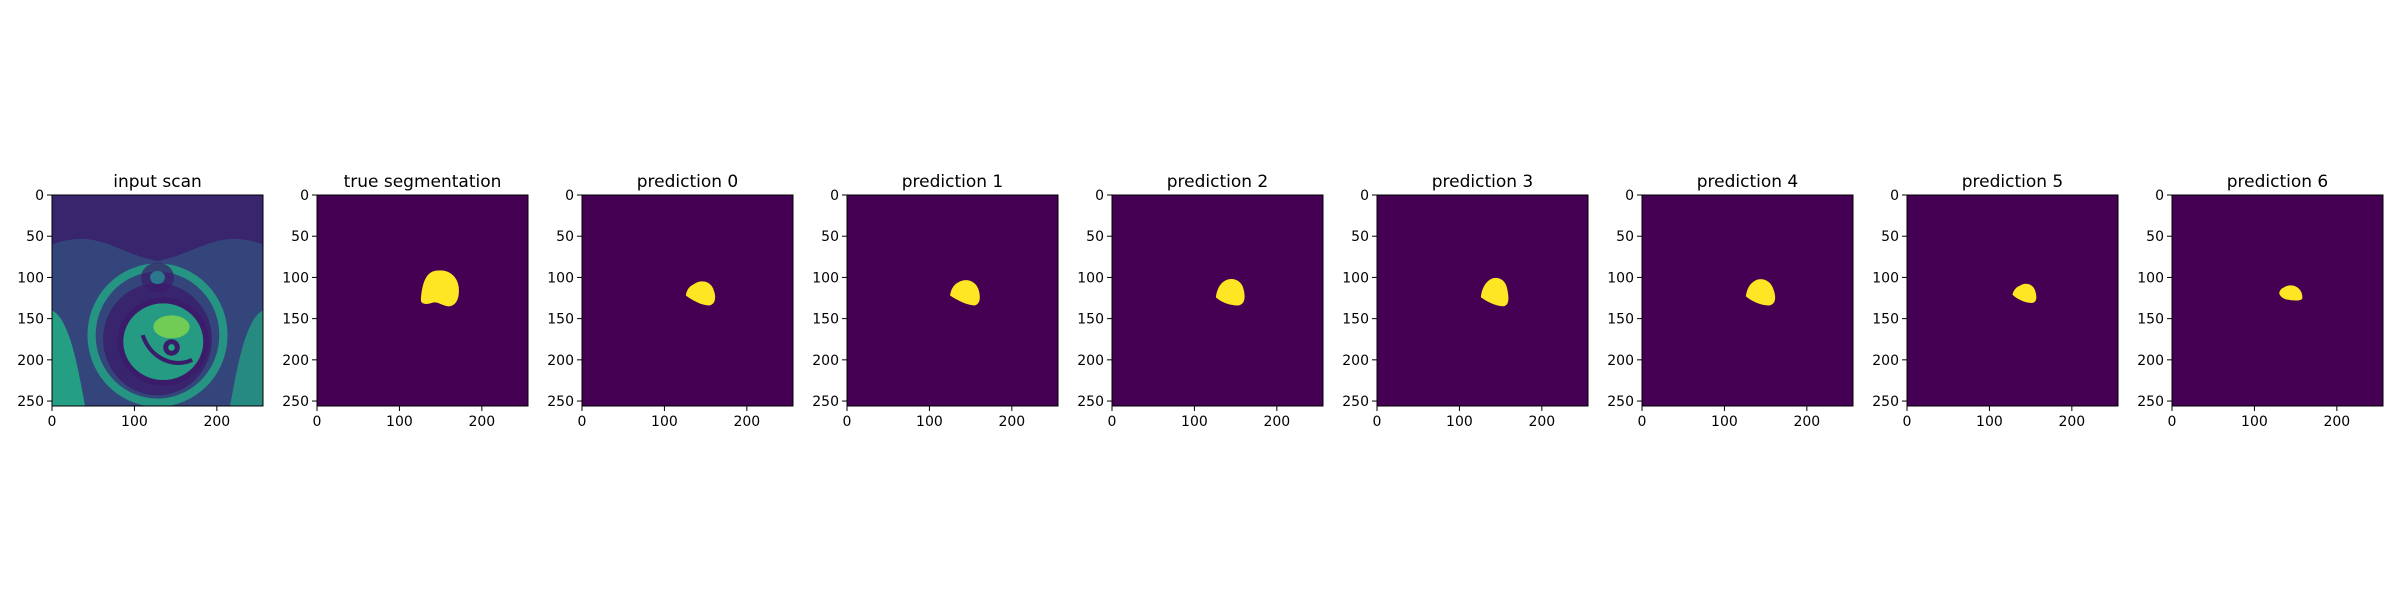  I want to click on panel-title: prediction 2, so click(1218, 182).